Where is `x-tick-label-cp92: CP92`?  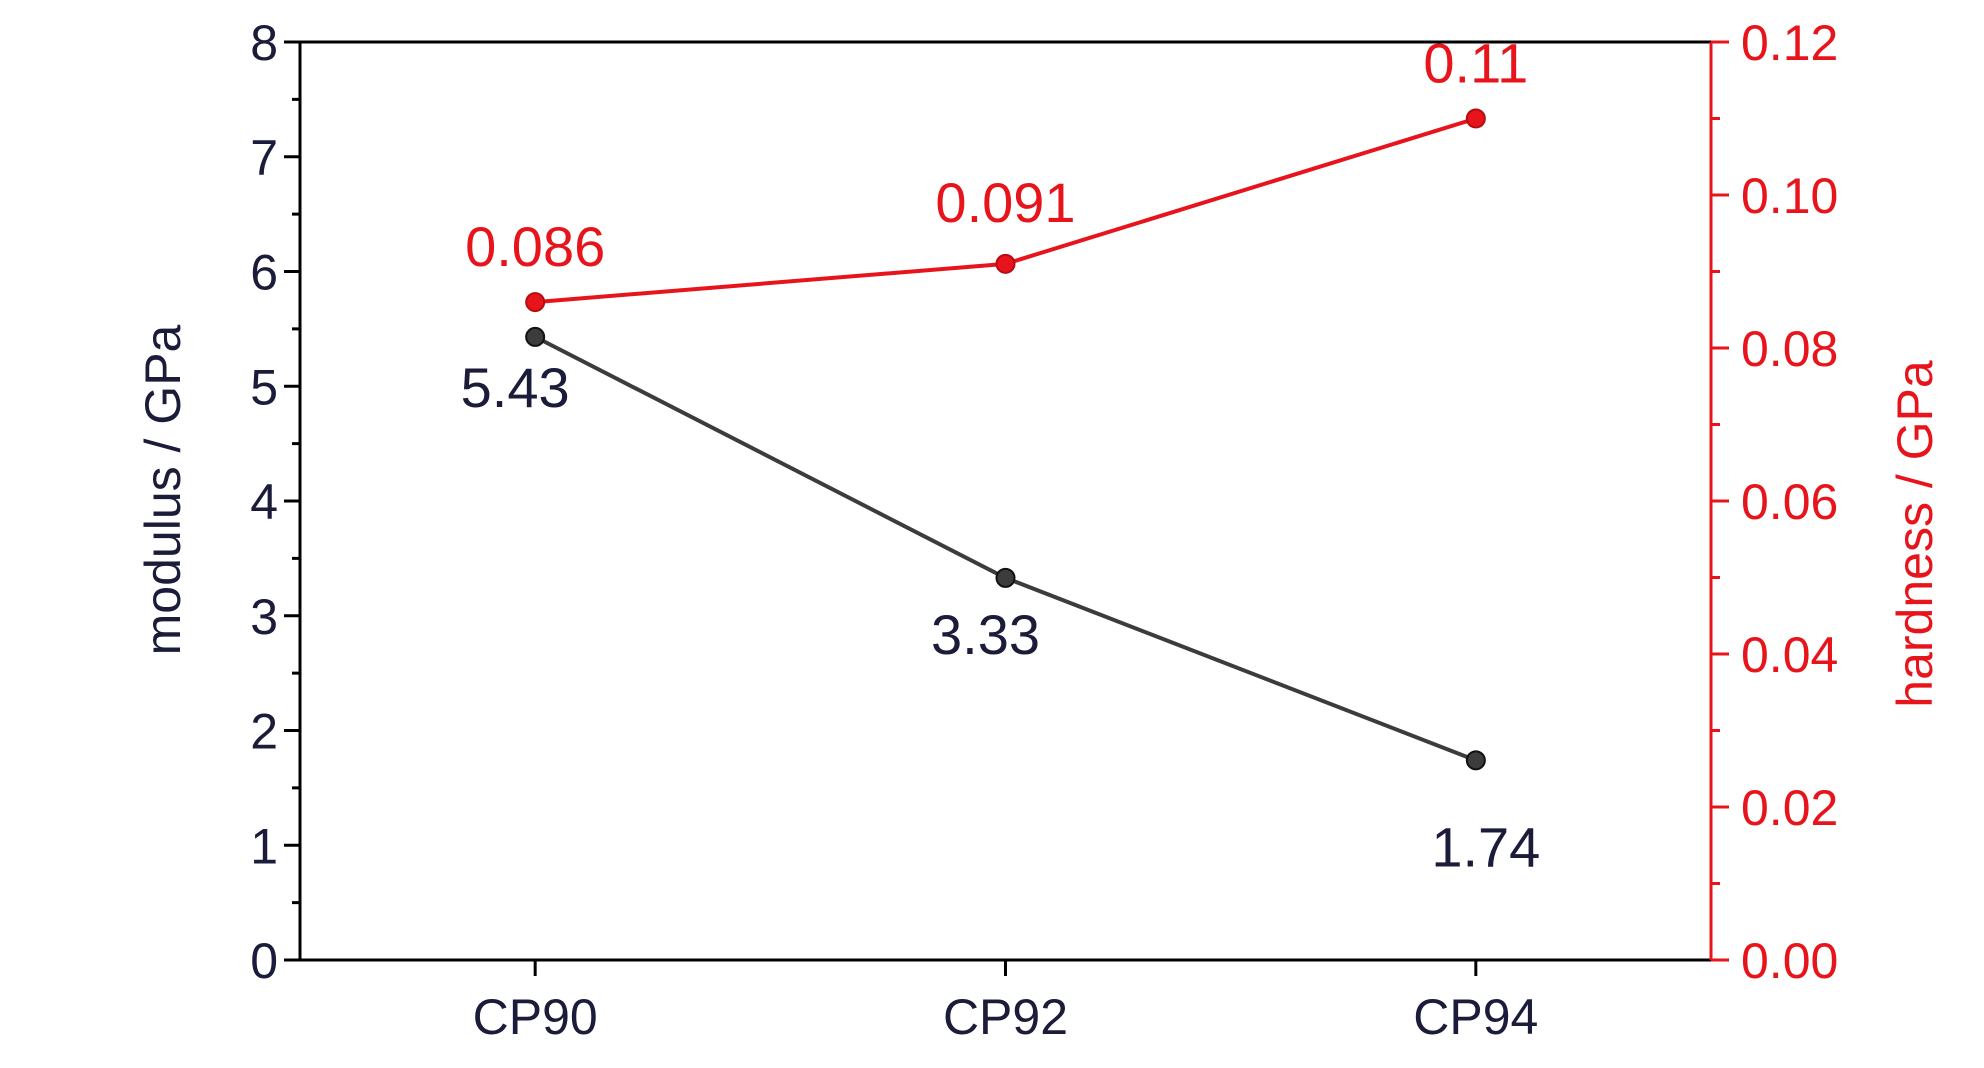 x-tick-label-cp92: CP92 is located at coordinates (1005, 1017).